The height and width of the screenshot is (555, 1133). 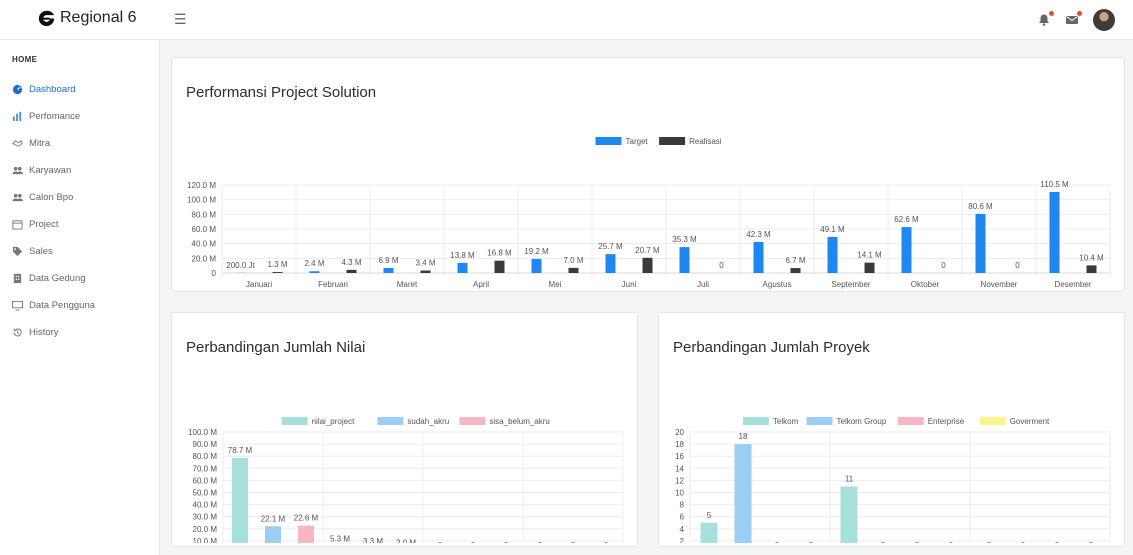 What do you see at coordinates (786, 421) in the screenshot?
I see `legend-label: Telkom` at bounding box center [786, 421].